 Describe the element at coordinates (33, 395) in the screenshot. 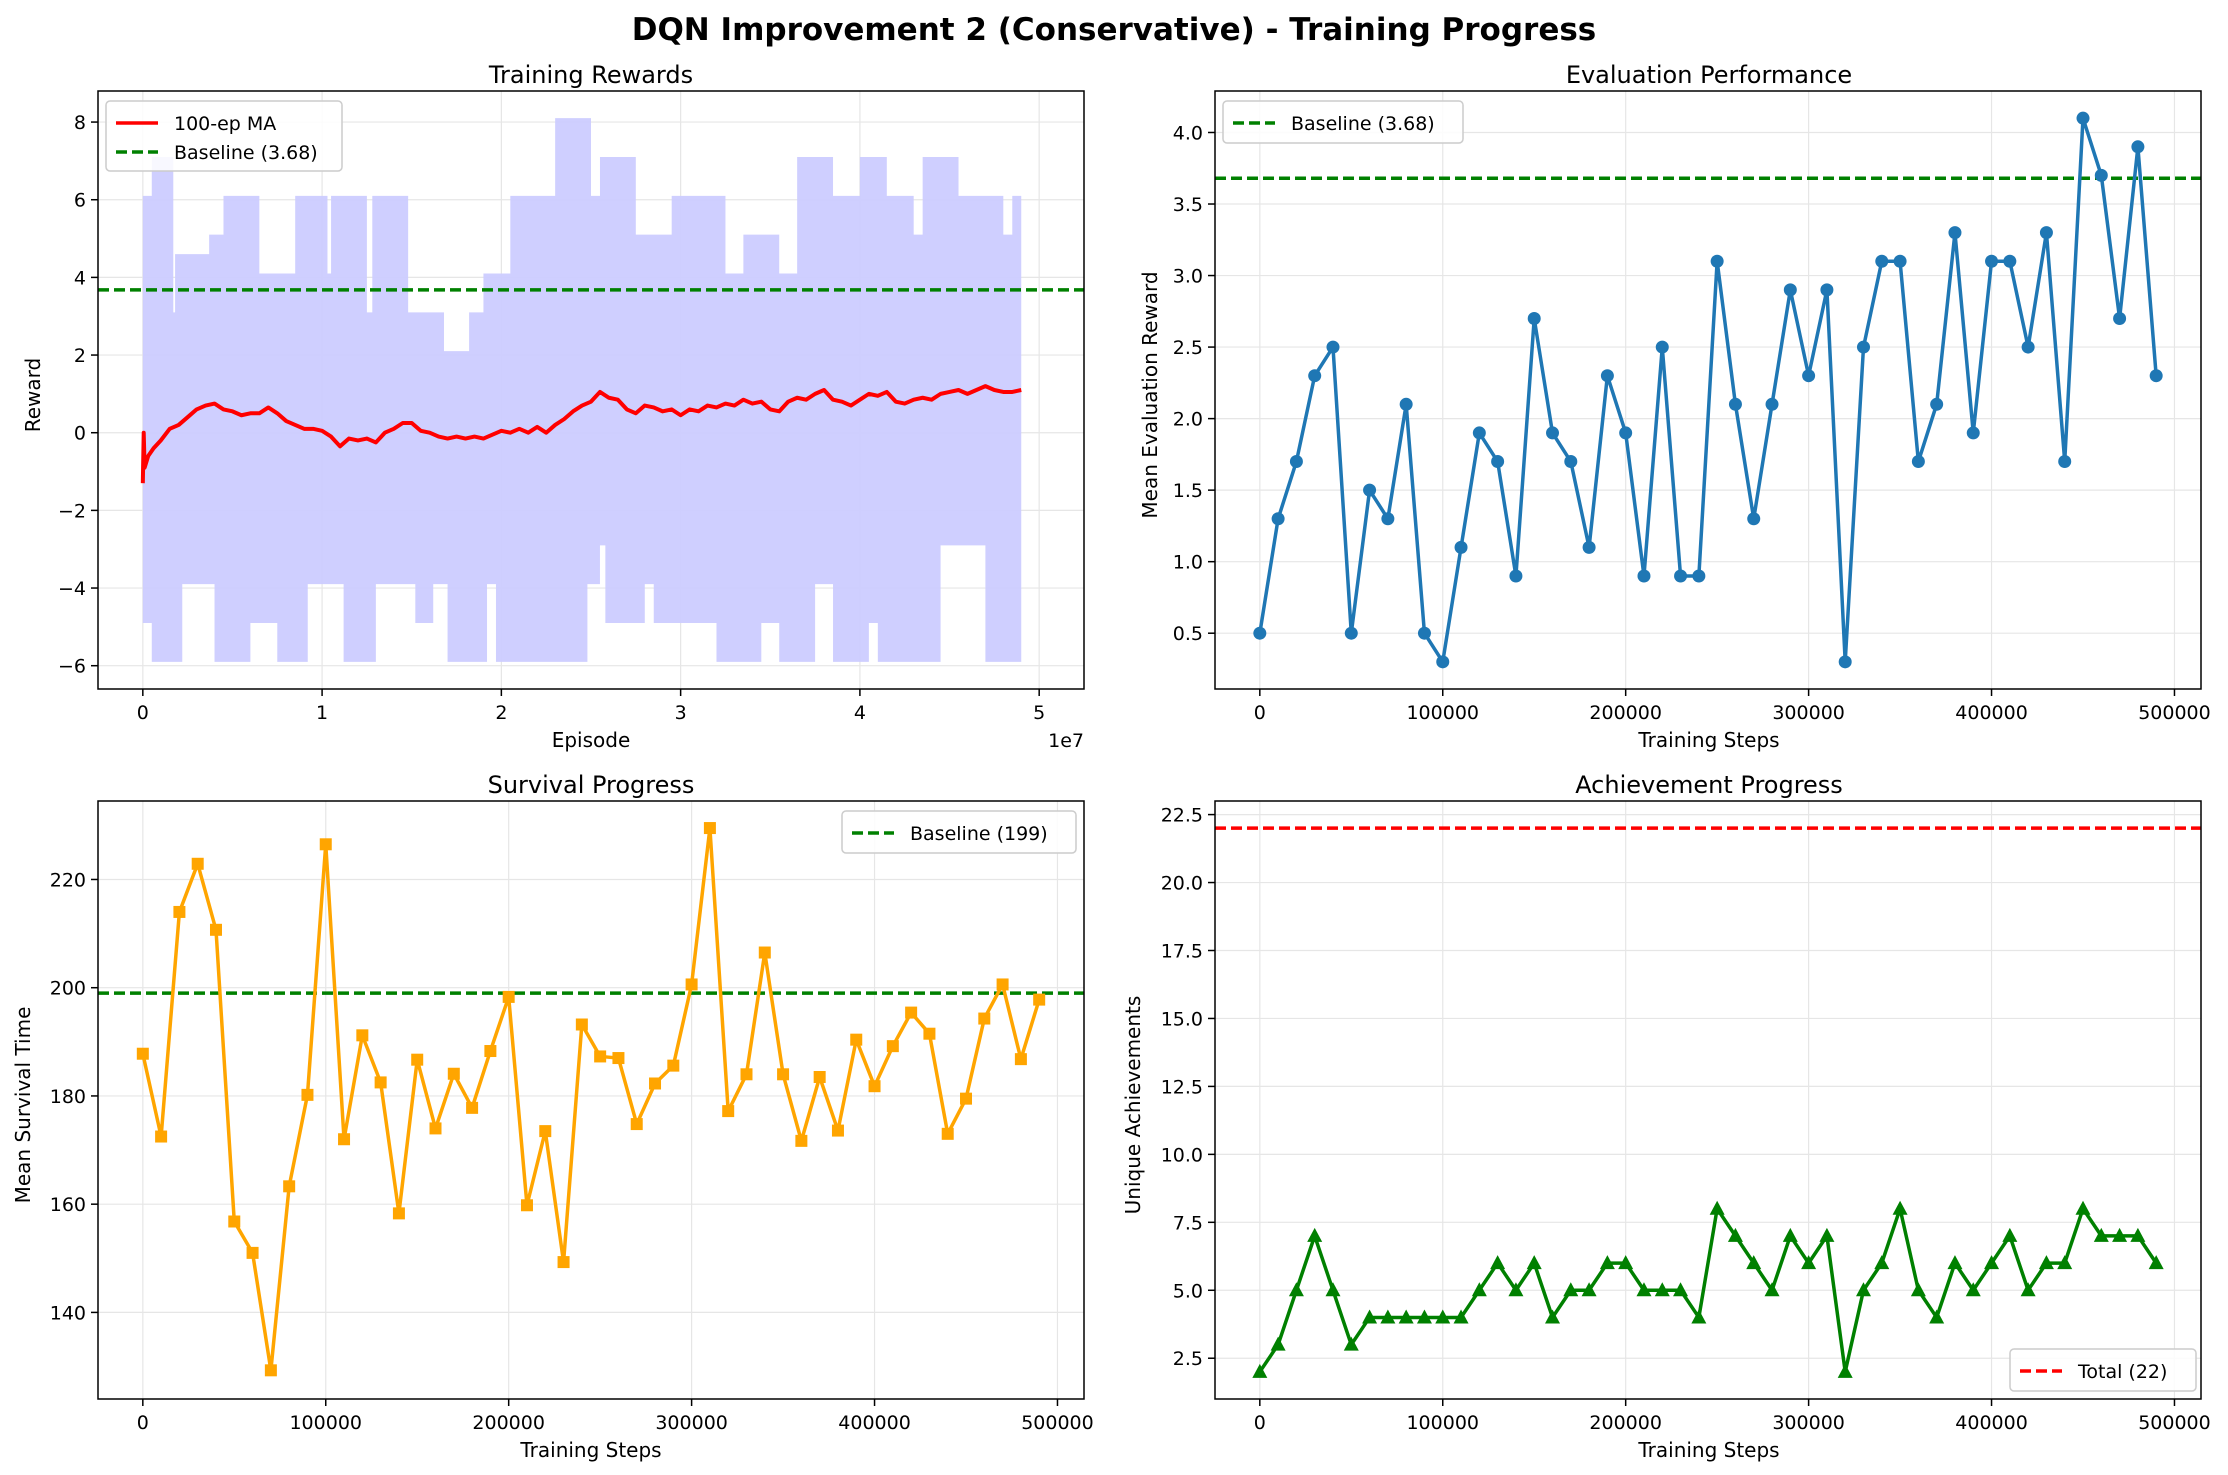

I see `y-axis-label: Reward` at that location.